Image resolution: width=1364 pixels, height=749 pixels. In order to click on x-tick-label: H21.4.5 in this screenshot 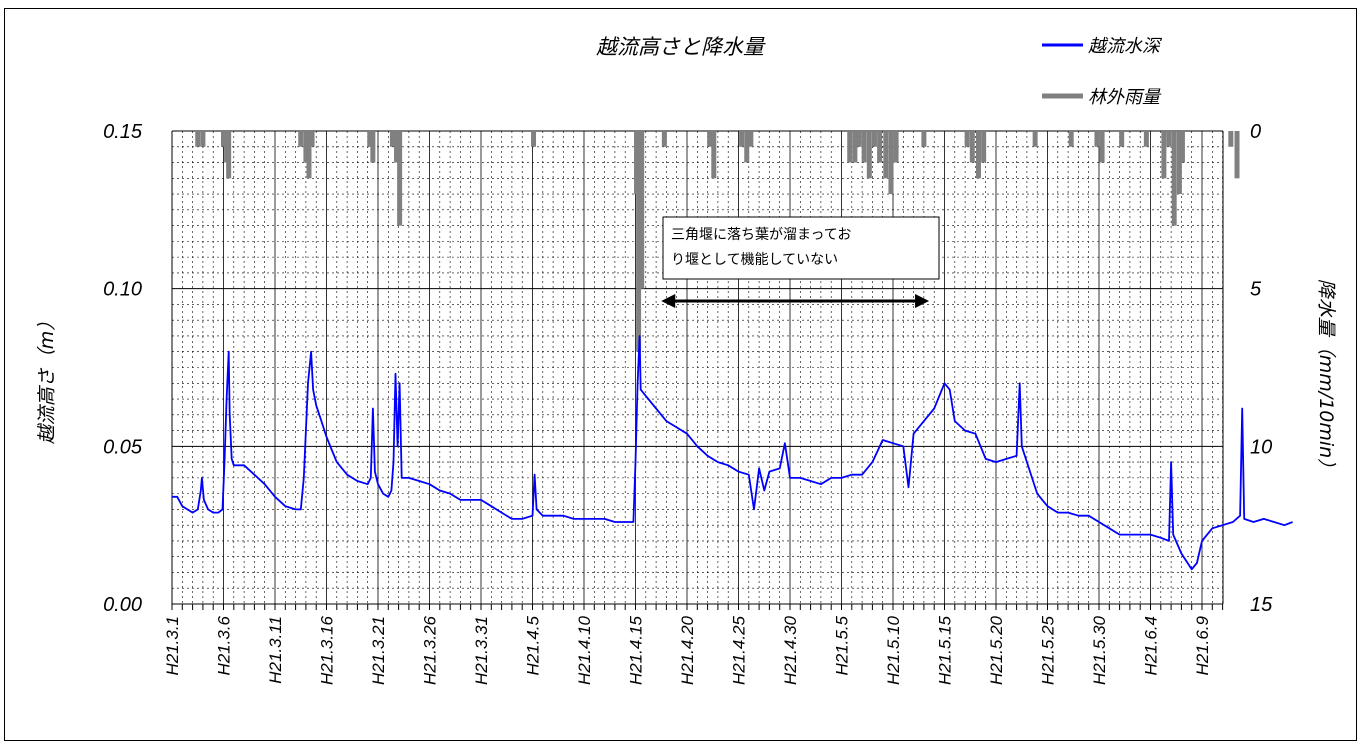, I will do `click(533, 645)`.